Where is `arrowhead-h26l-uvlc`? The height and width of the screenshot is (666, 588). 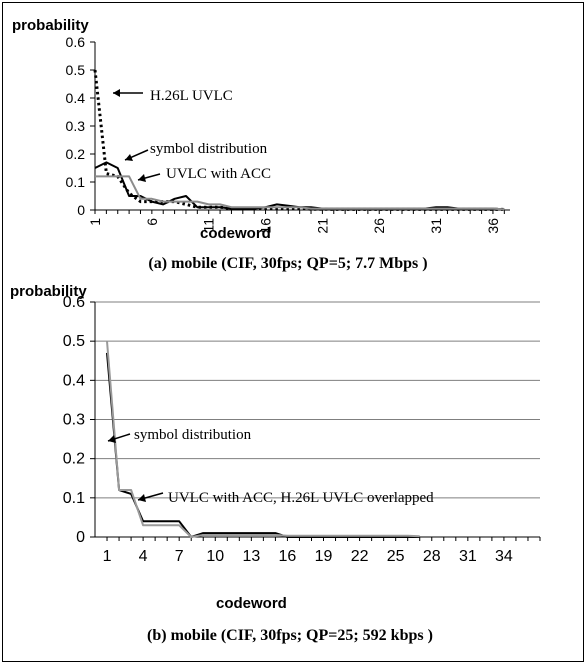
arrowhead-h26l-uvlc is located at coordinates (116, 93).